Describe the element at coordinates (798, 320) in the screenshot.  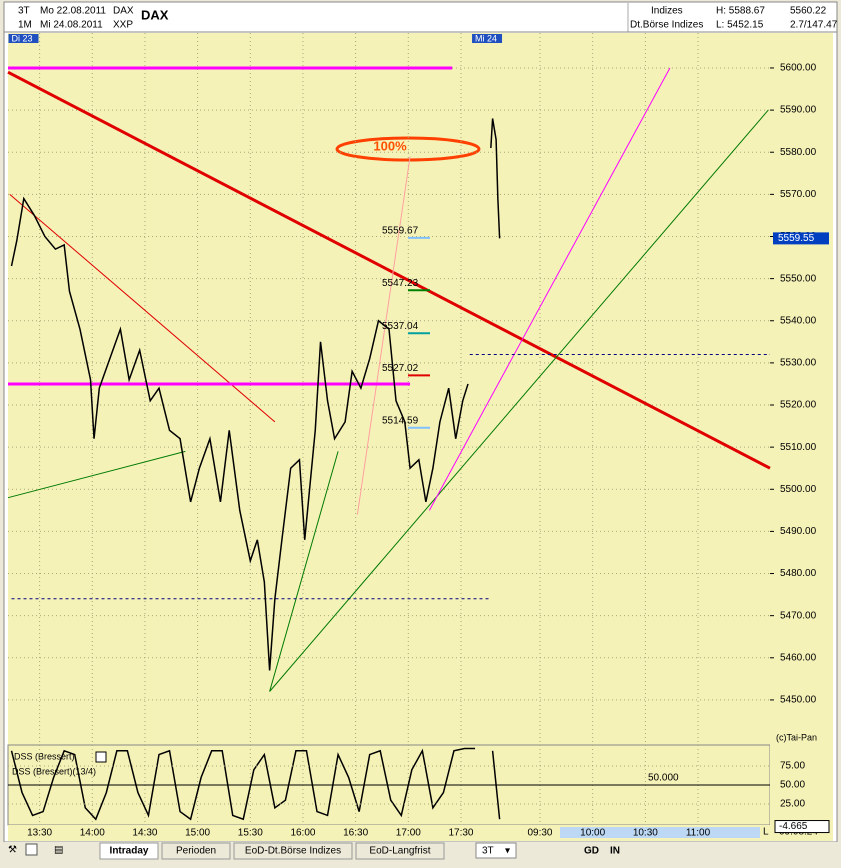
I see `y-tick-label: 5540.00` at that location.